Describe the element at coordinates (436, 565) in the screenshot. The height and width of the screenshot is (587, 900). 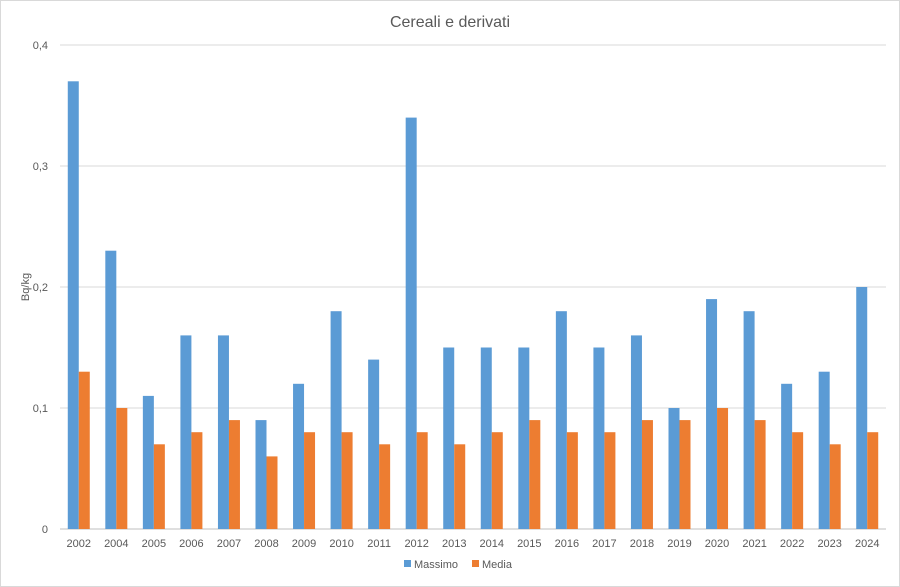
I see `legend-label-massimo: Massimo` at that location.